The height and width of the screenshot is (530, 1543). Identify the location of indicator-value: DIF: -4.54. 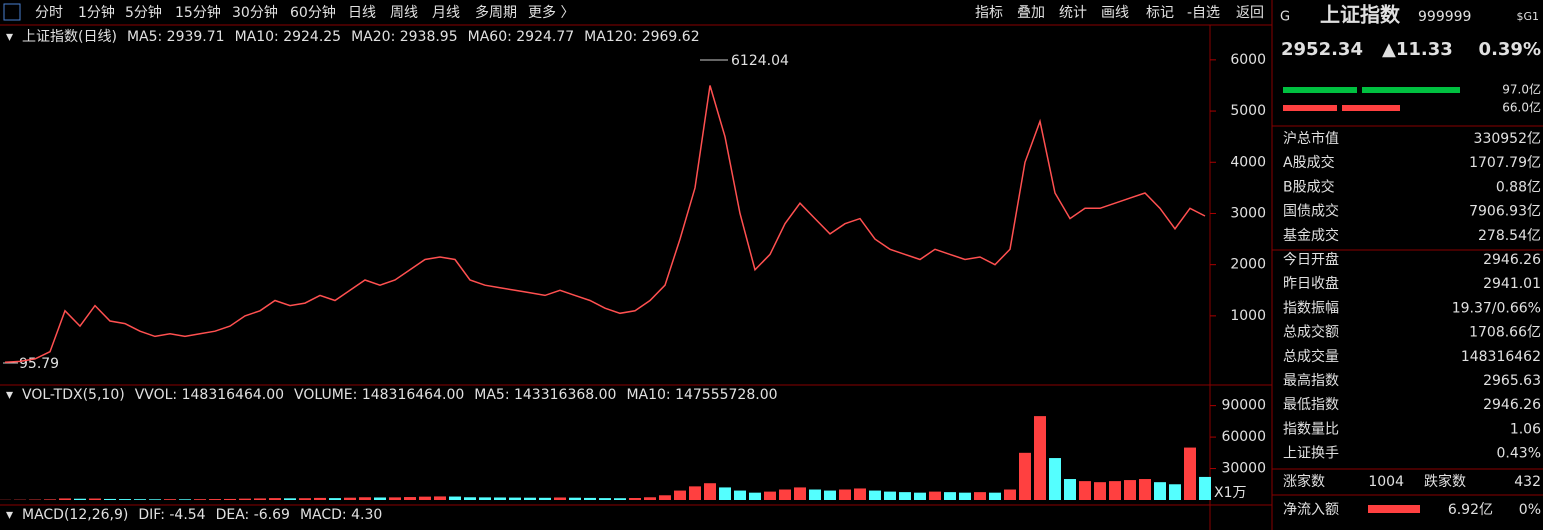
(171, 515).